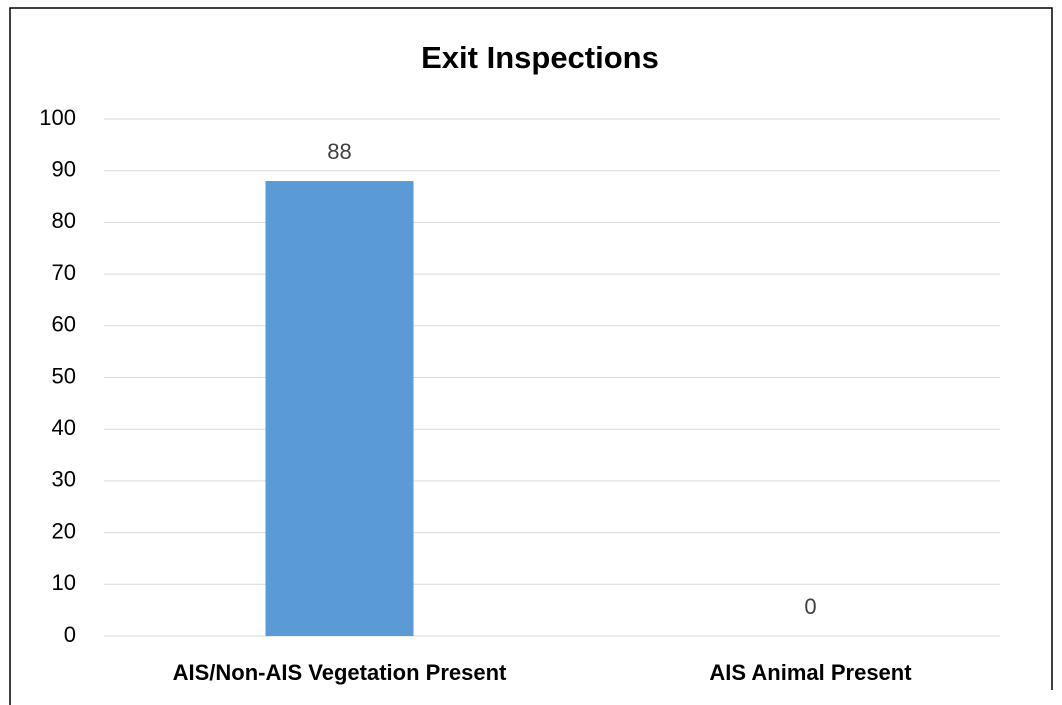  Describe the element at coordinates (339, 409) in the screenshot. I see `bar` at that location.